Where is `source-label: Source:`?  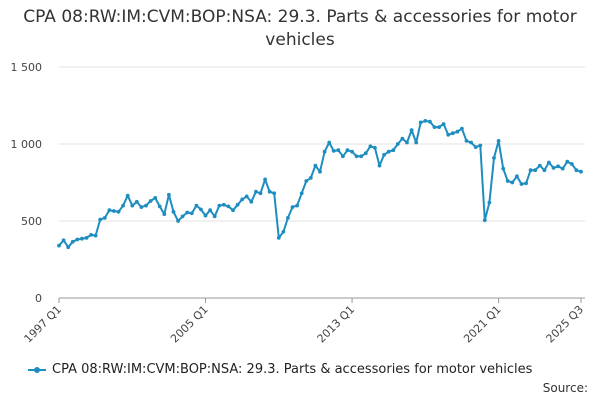 source-label: Source: is located at coordinates (565, 388).